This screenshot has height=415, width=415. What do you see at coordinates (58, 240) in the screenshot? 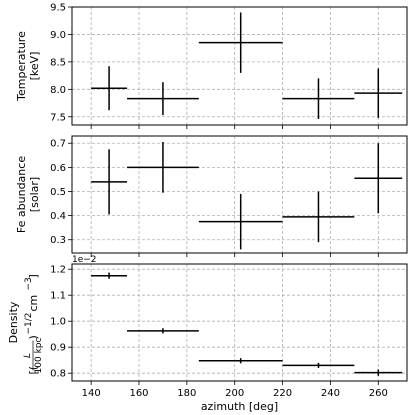
I see `y-tick-label: 0.3` at bounding box center [58, 240].